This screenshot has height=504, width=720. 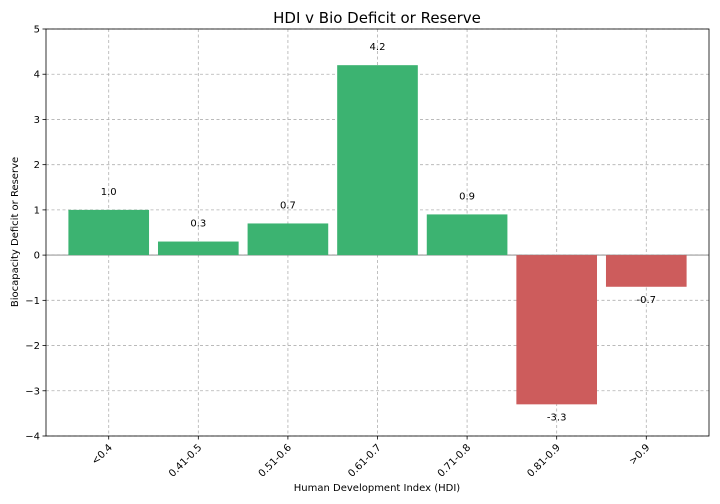 I want to click on y-tick-label: −1, so click(x=32, y=301).